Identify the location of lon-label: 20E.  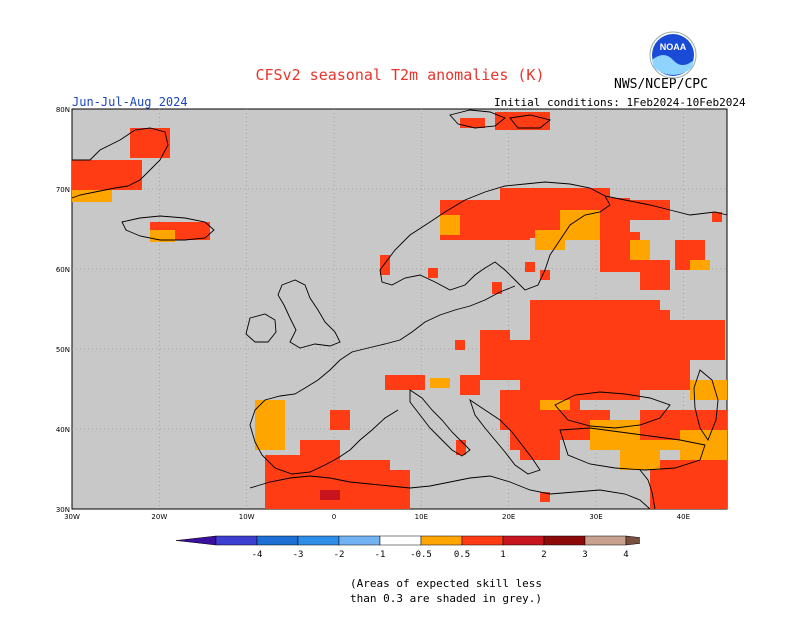
(508, 517).